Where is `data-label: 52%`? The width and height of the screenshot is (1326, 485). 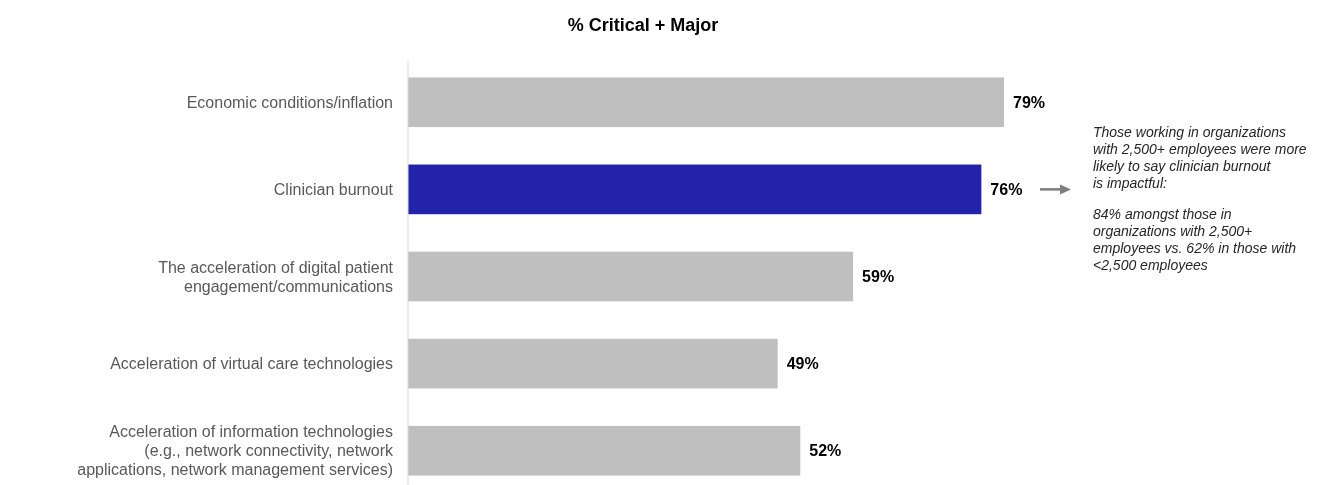
data-label: 52% is located at coordinates (825, 451).